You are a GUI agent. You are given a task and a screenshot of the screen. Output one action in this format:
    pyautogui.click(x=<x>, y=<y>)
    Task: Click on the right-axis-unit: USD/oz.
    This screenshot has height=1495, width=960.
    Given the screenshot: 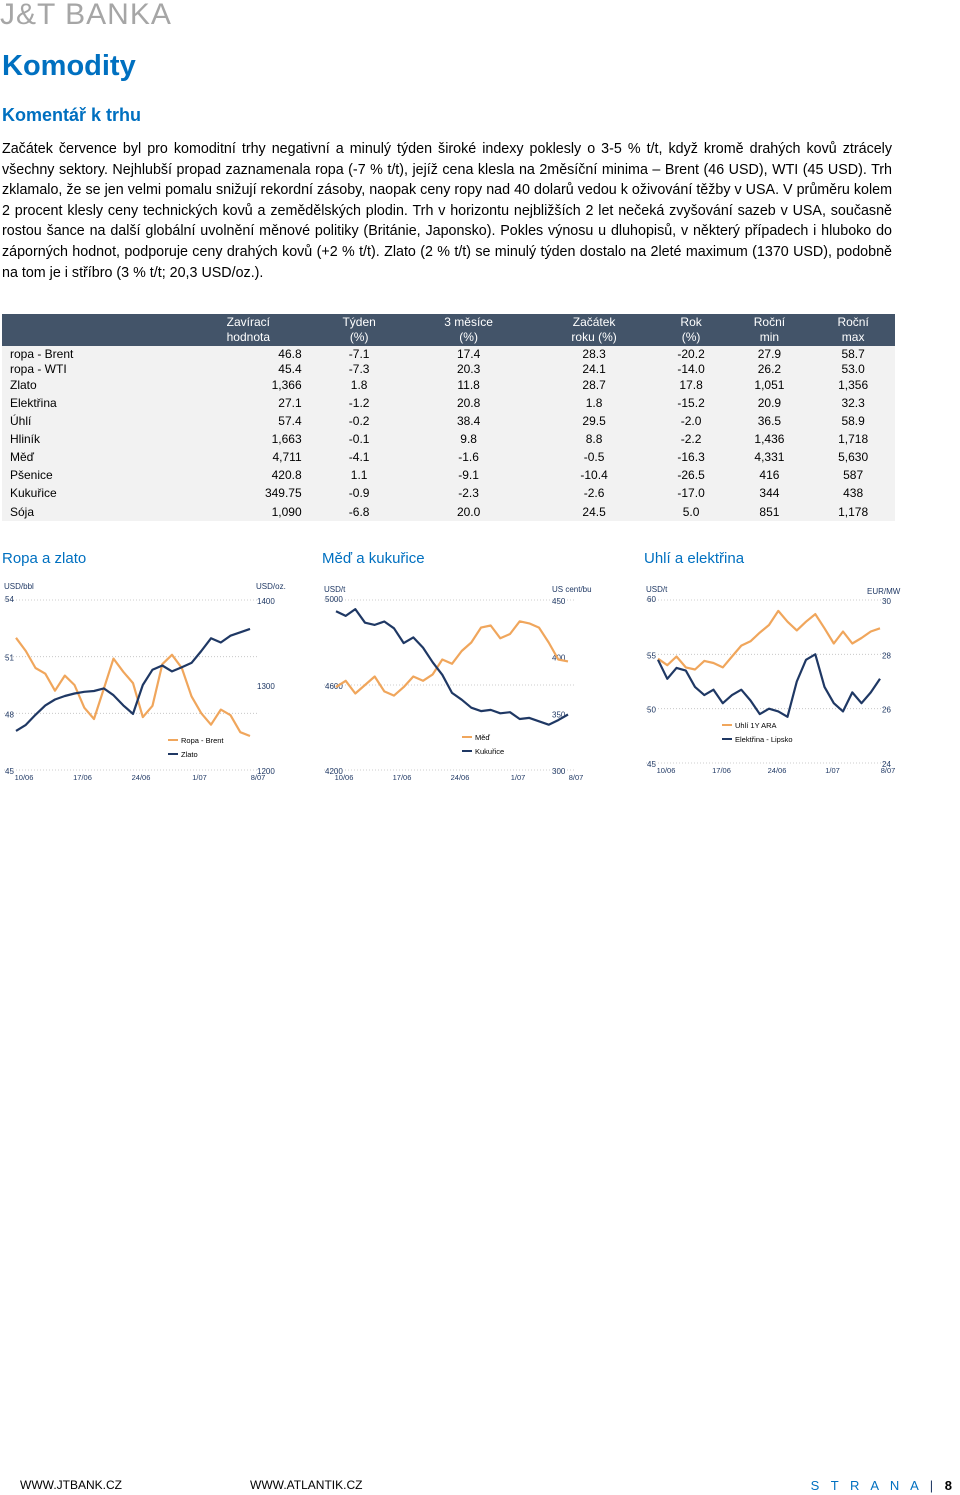 What is the action you would take?
    pyautogui.click(x=271, y=586)
    